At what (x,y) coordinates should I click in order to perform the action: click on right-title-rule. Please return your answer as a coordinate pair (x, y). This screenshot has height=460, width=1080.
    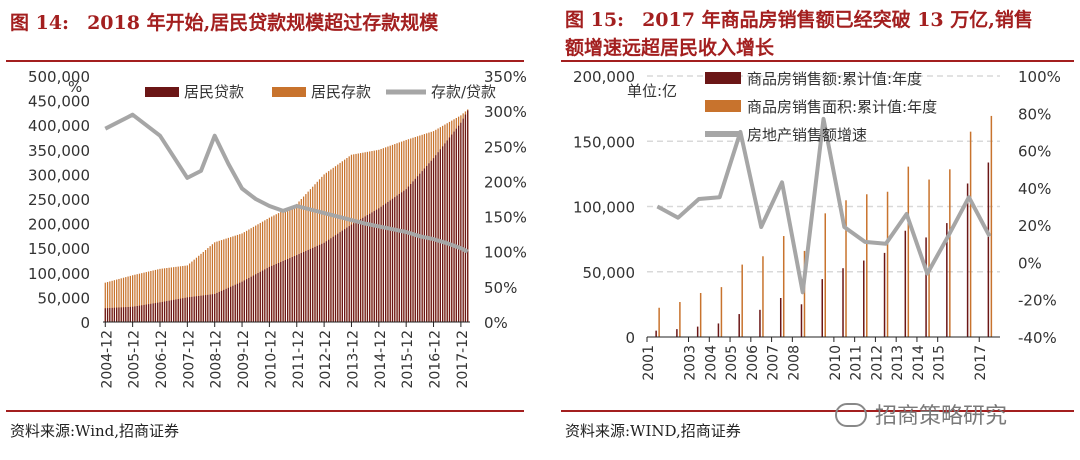
    Looking at the image, I should click on (817, 61).